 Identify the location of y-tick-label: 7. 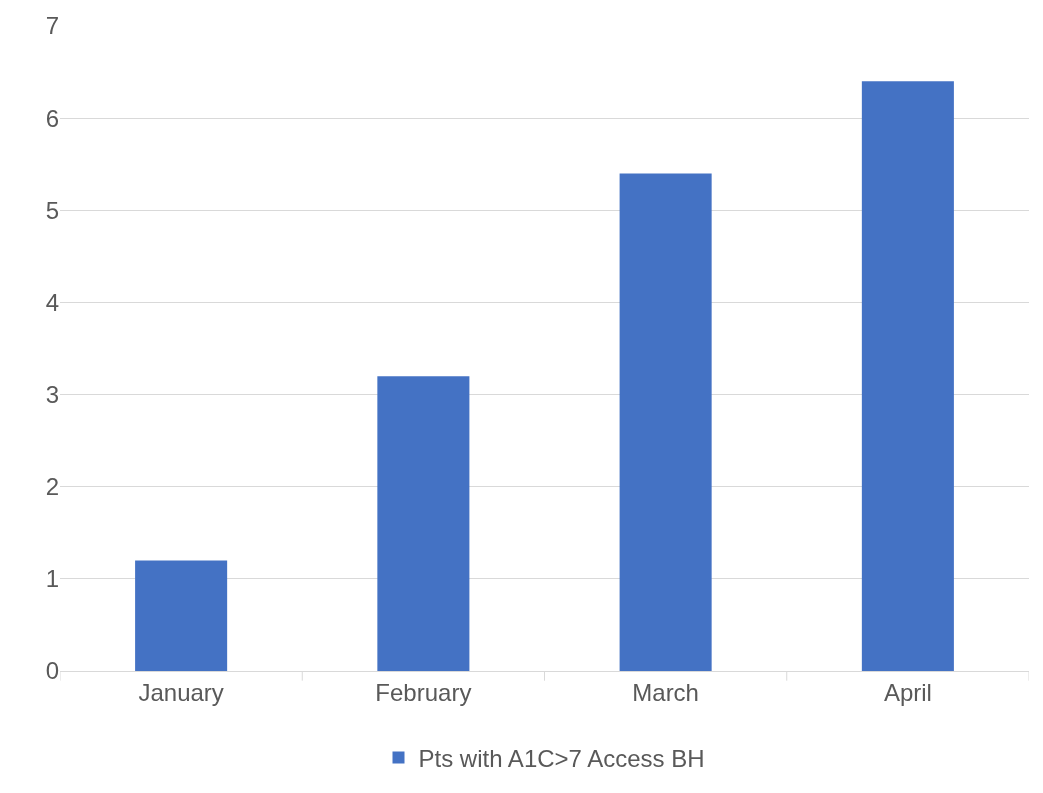
(52, 26).